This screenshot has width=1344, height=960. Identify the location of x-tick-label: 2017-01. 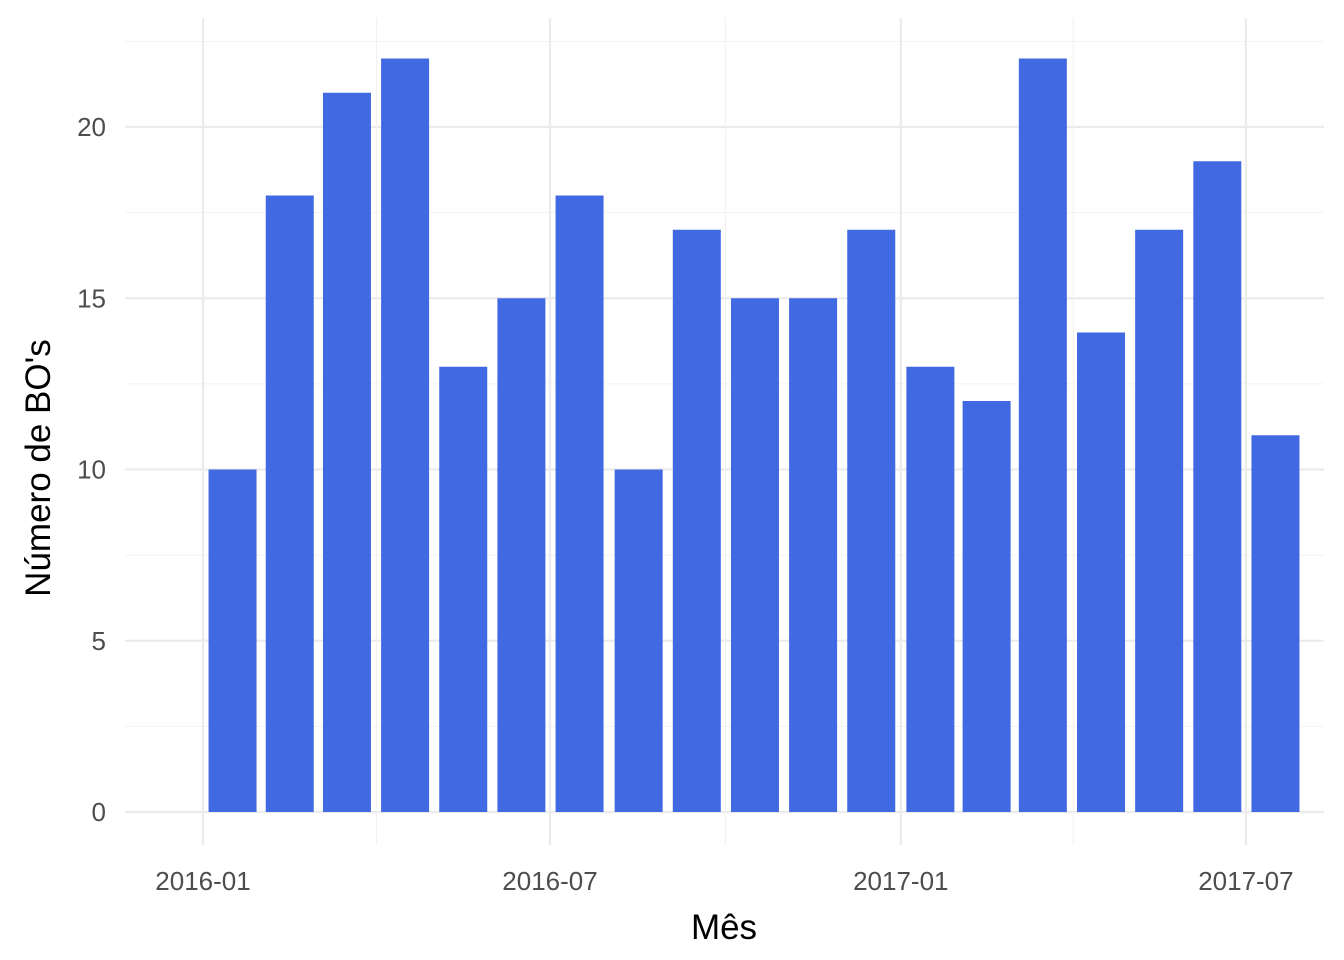
(900, 881).